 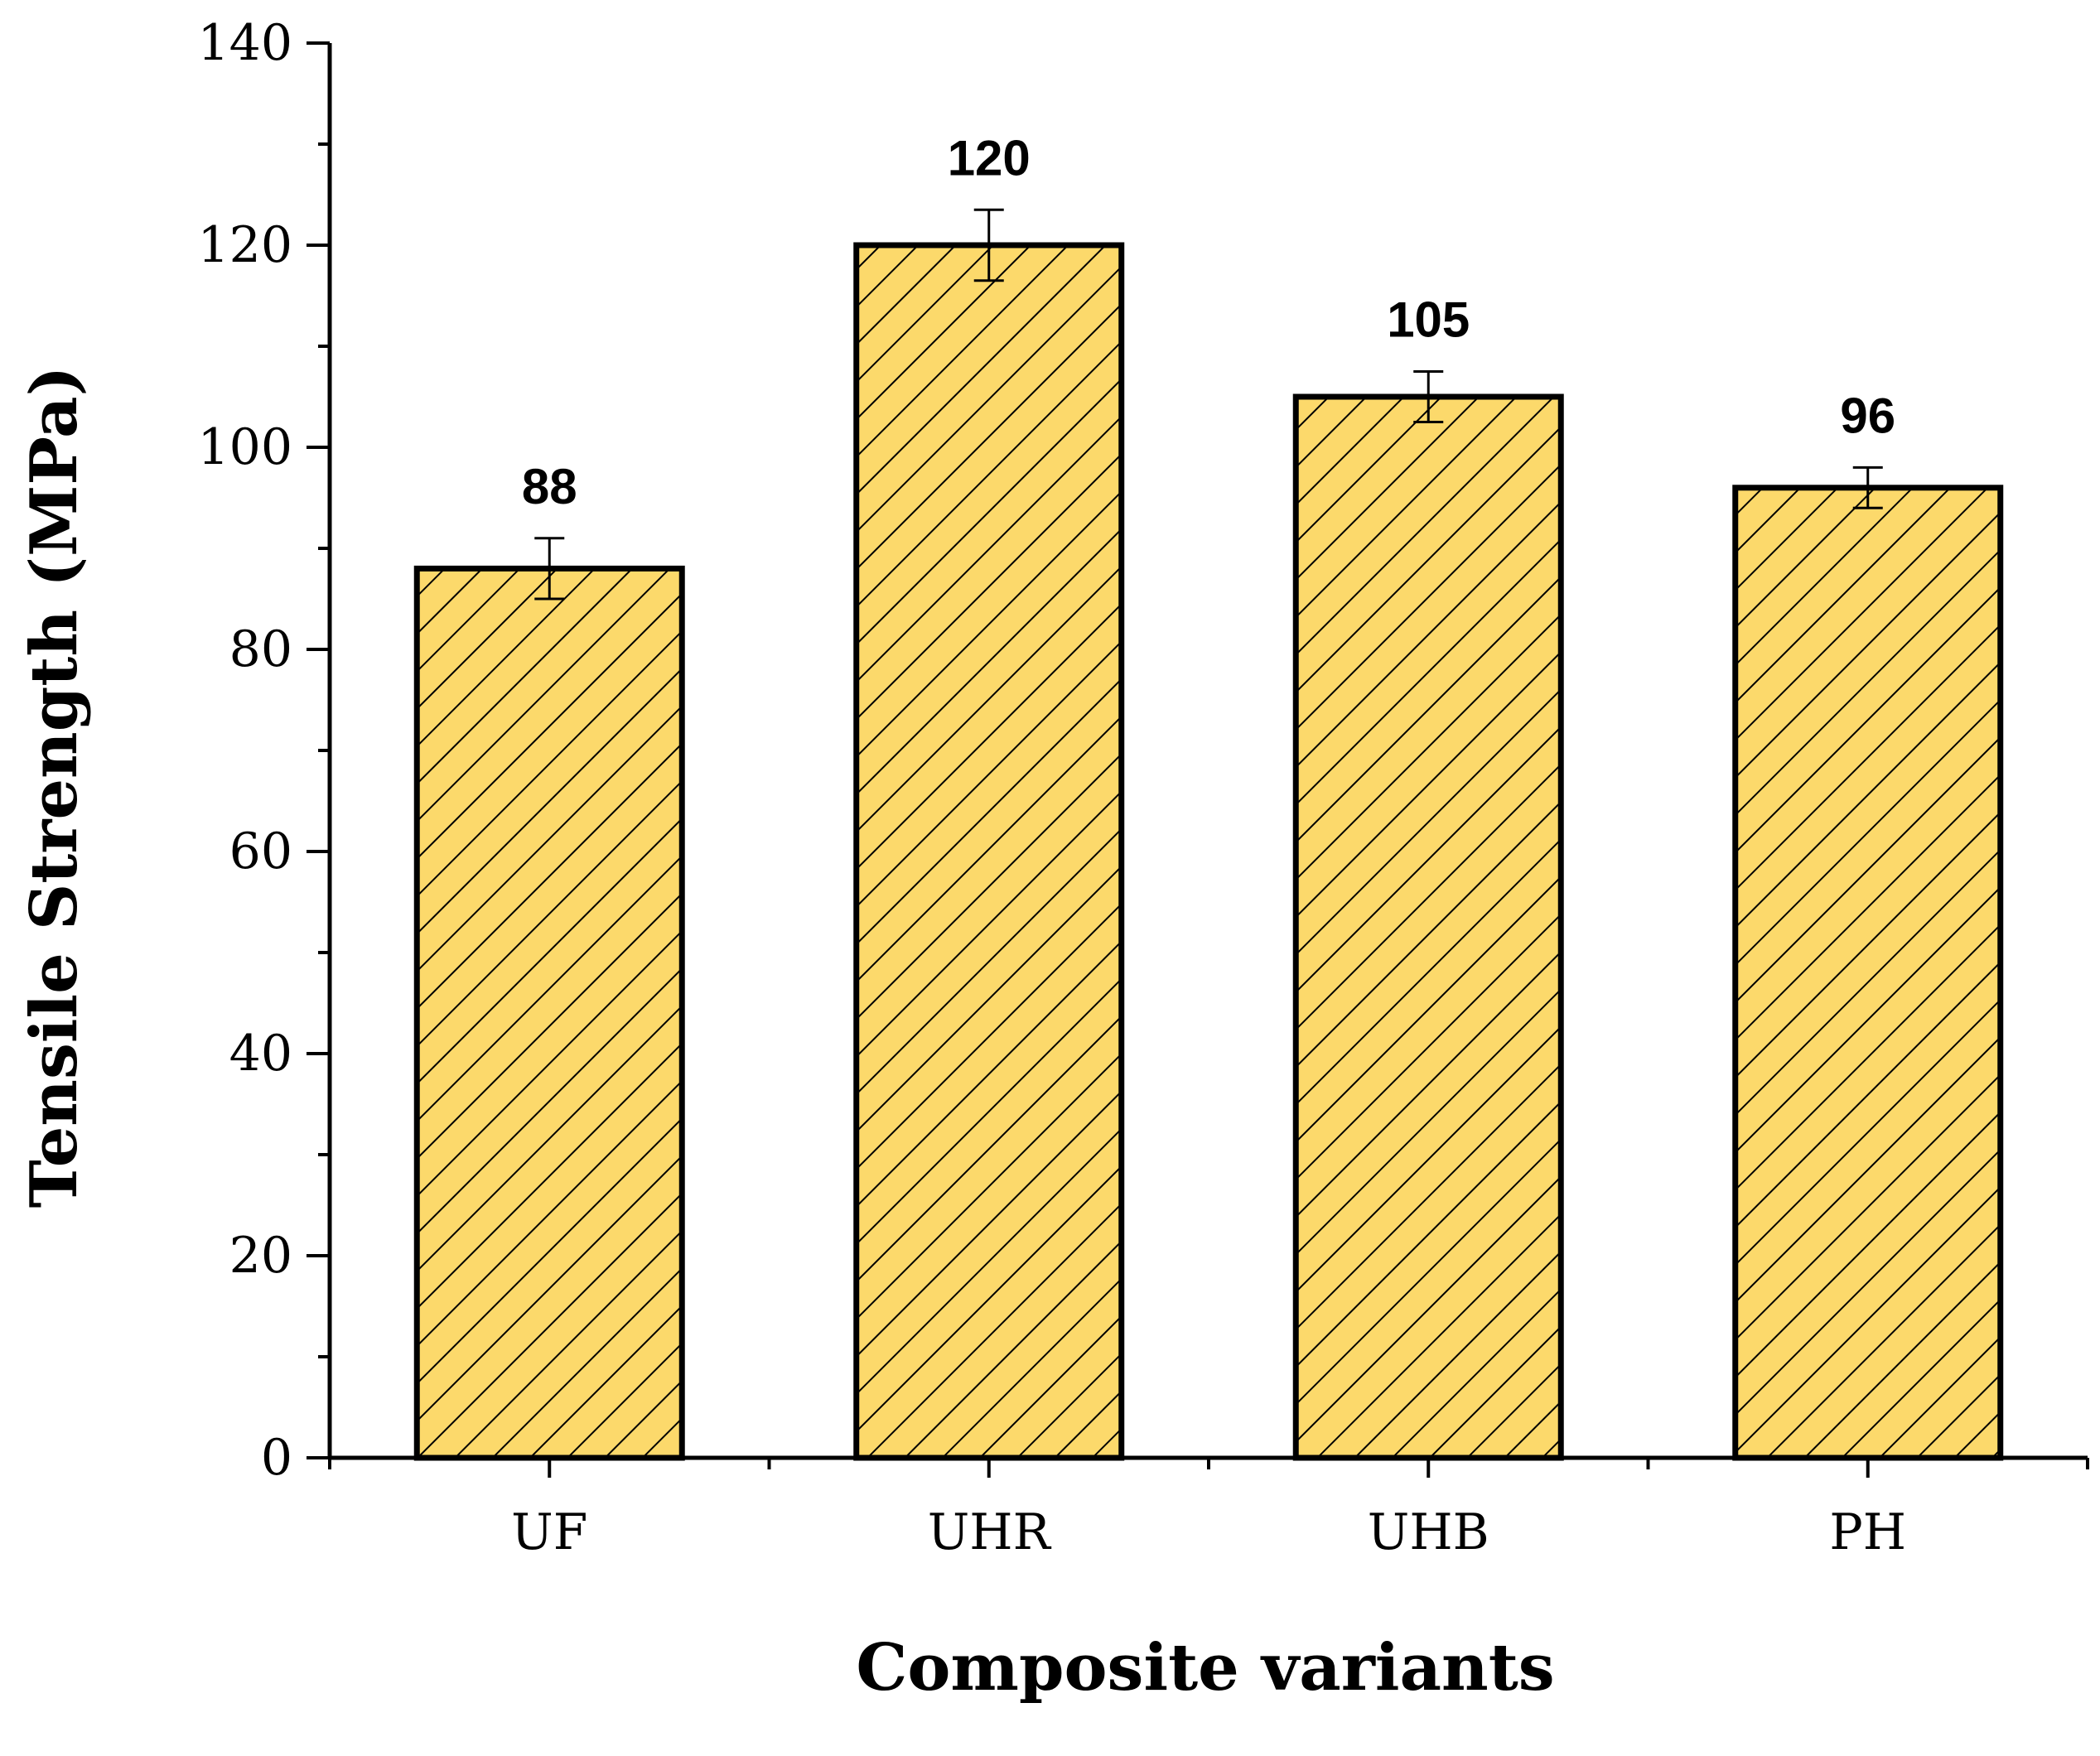 I want to click on bar-PH, so click(x=1868, y=973).